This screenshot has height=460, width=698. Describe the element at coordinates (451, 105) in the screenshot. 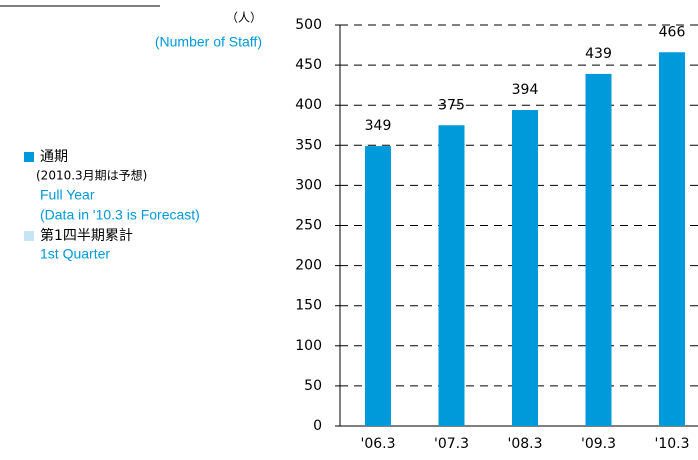

I see `value-label: 375` at that location.